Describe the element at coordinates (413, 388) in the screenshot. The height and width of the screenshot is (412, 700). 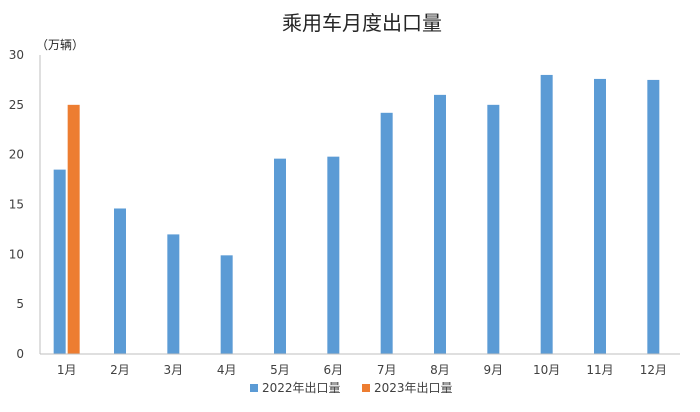
I see `legend-label-2023: 2023年出口量` at that location.